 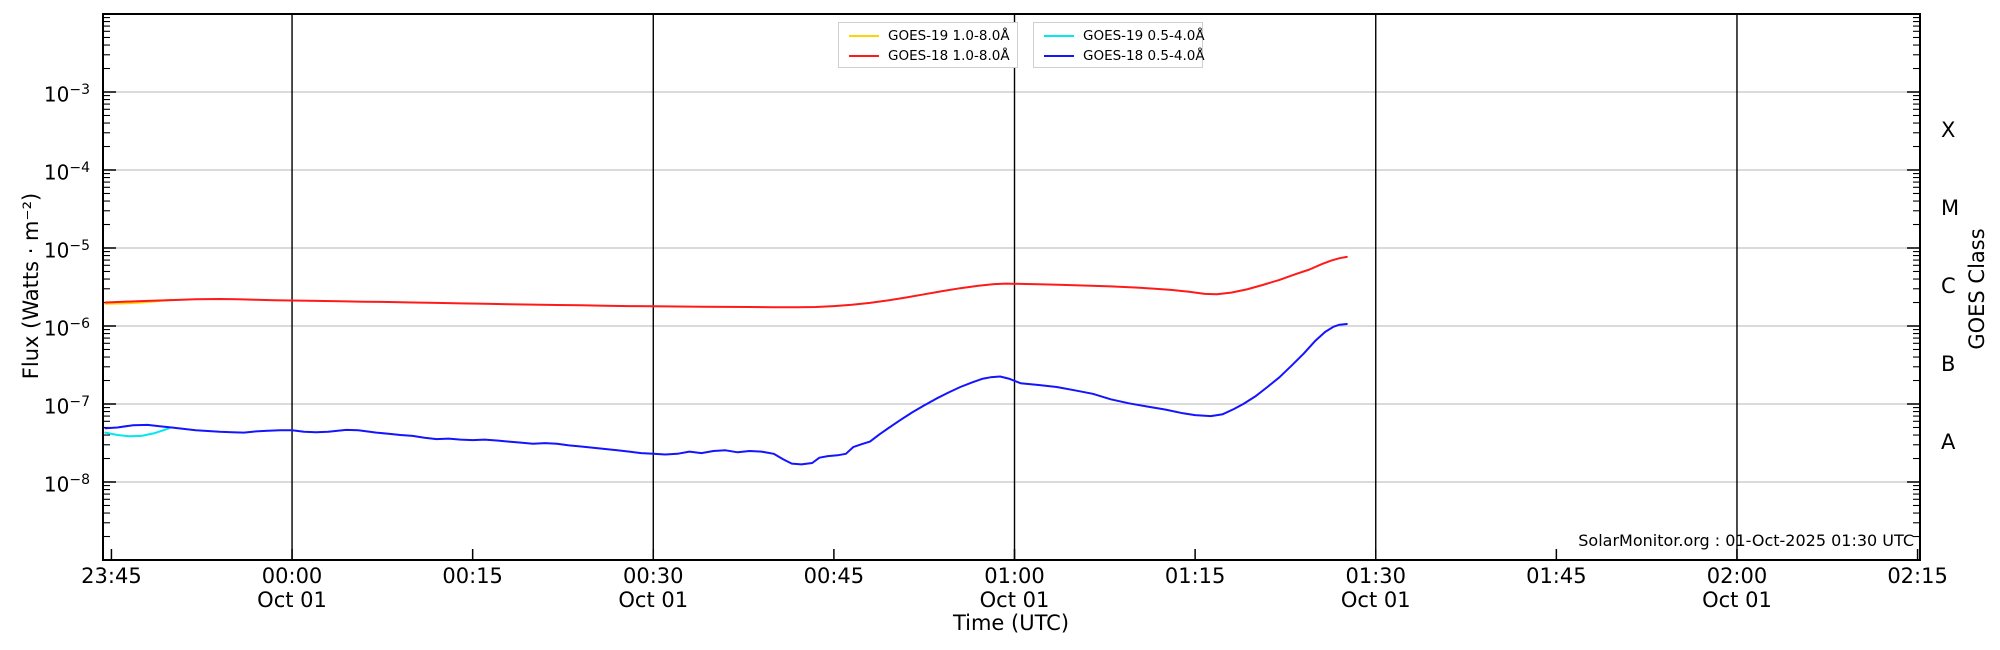 I want to click on y-tick-label: 10⁻⁶, so click(x=66, y=328).